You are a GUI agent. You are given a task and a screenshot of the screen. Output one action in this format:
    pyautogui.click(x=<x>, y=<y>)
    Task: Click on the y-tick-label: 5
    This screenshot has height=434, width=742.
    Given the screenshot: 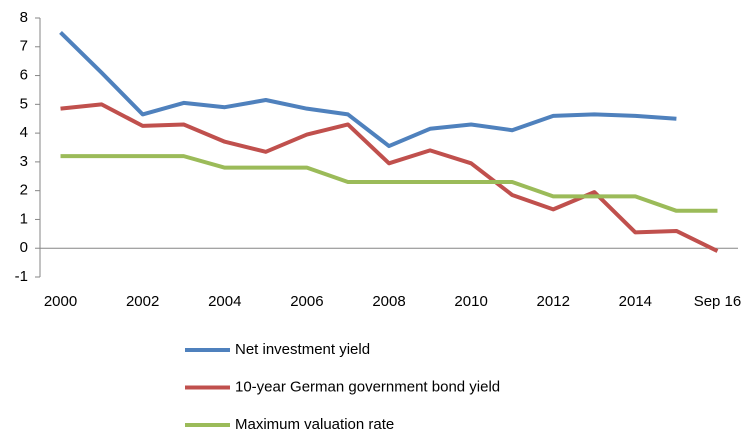 What is the action you would take?
    pyautogui.click(x=24, y=103)
    